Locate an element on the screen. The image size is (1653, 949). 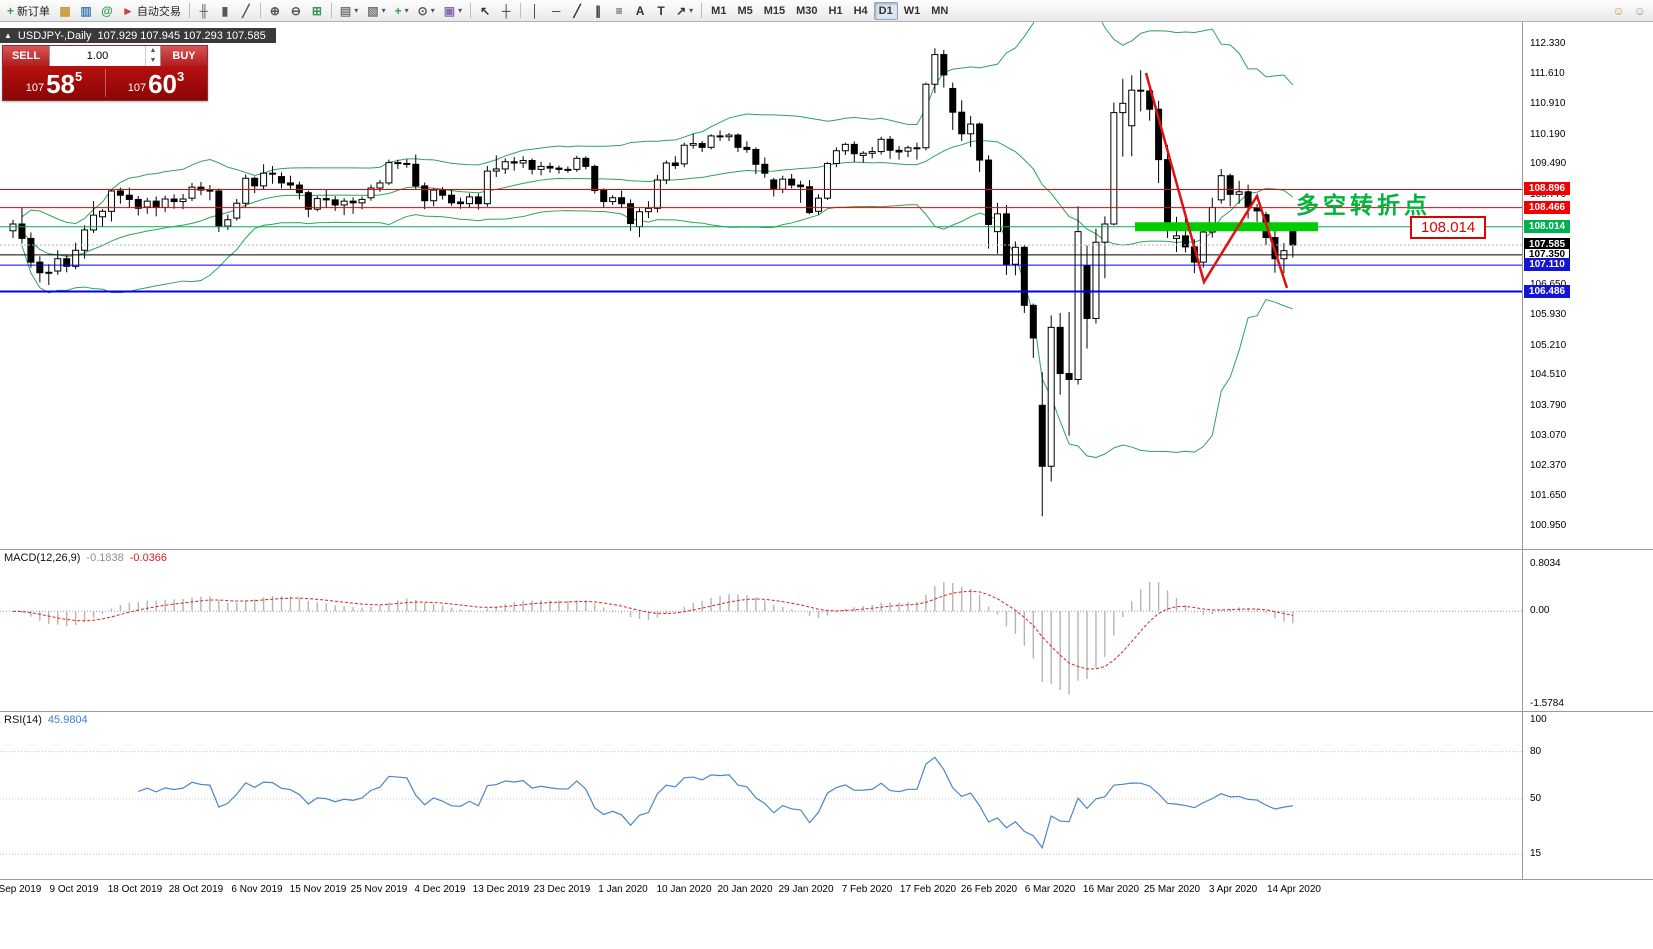
autotrading-button: ► 自动交易 is located at coordinates (151, 11).